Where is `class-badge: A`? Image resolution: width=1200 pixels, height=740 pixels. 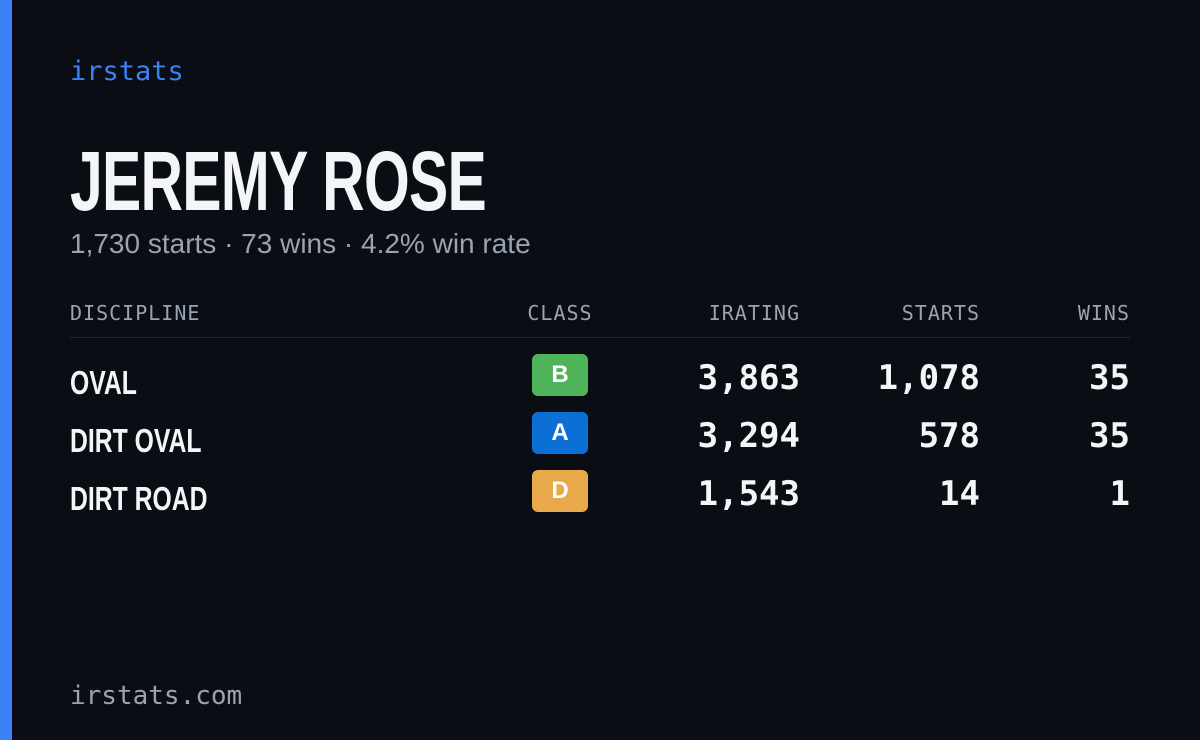
class-badge: A is located at coordinates (560, 433).